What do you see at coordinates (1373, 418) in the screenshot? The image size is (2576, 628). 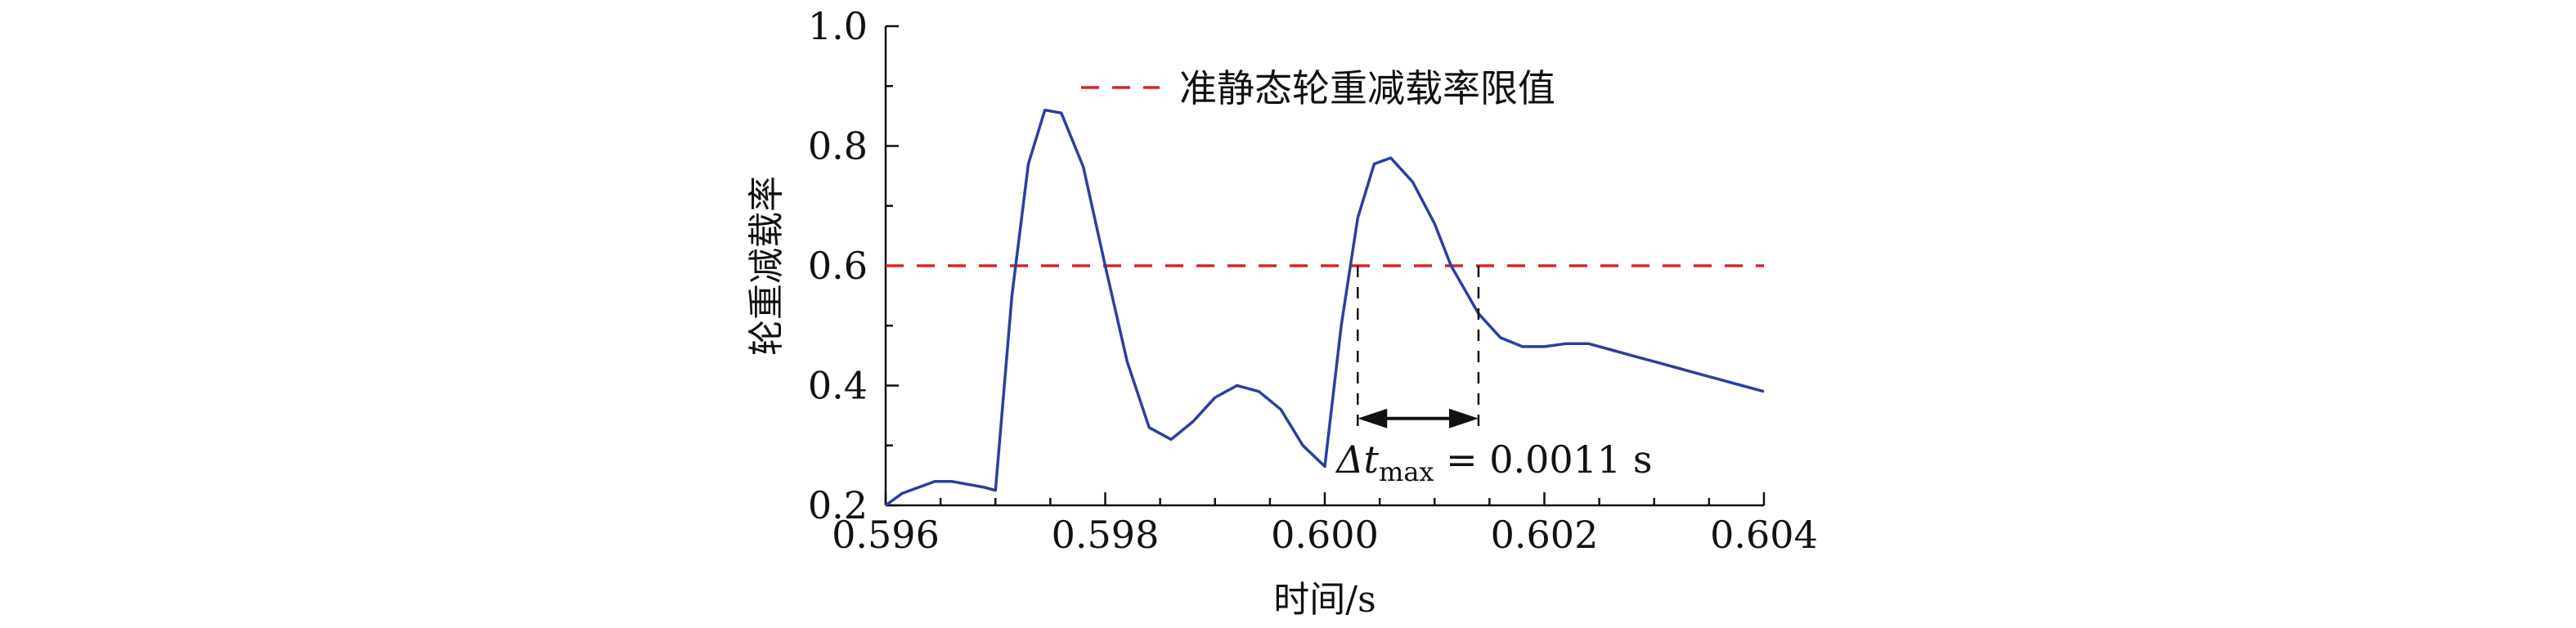 I see `interval-arrow-head-left` at bounding box center [1373, 418].